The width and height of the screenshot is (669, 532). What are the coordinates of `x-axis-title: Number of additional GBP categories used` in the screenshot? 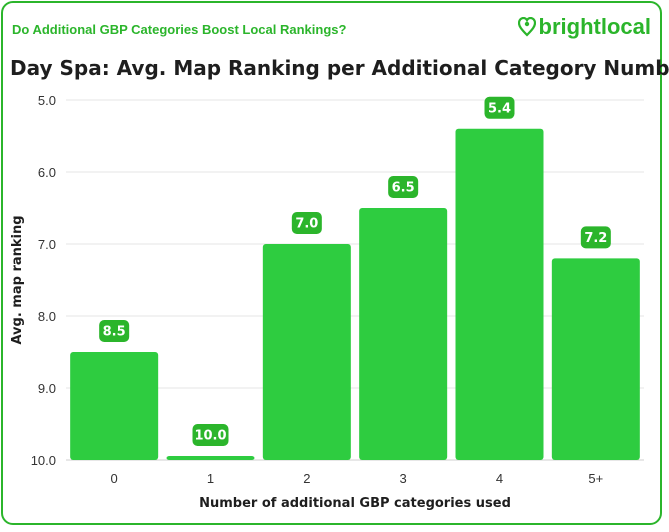 It's located at (355, 503).